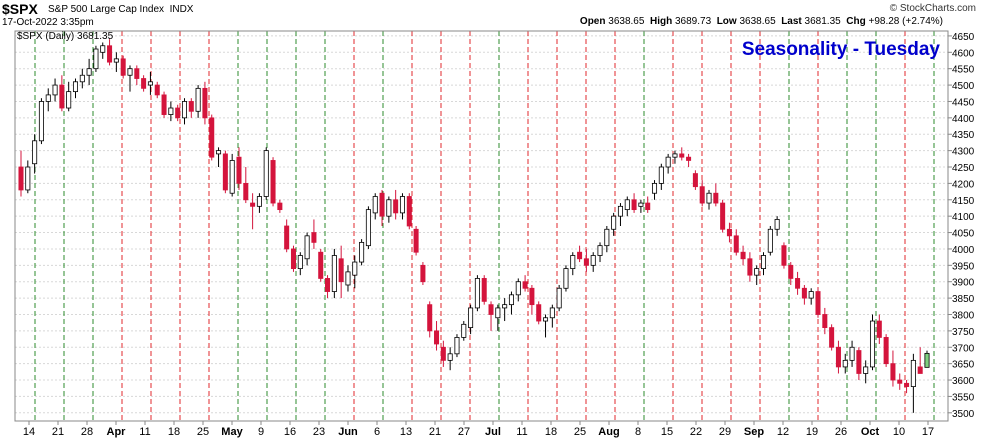 This screenshot has height=438, width=990. What do you see at coordinates (661, 21) in the screenshot?
I see `high-label: High` at bounding box center [661, 21].